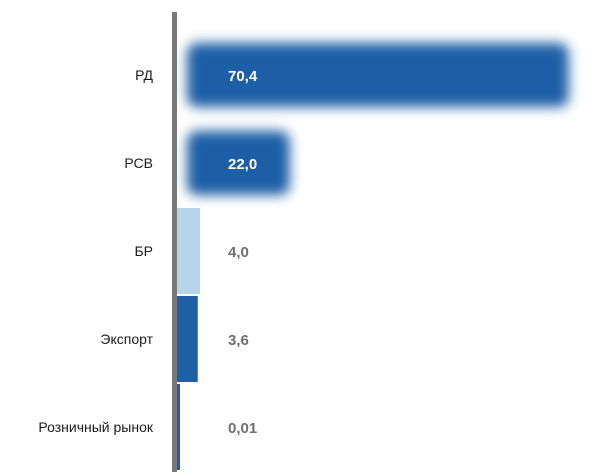 The image size is (615, 472). What do you see at coordinates (174, 242) in the screenshot?
I see `y-axis-line` at bounding box center [174, 242].